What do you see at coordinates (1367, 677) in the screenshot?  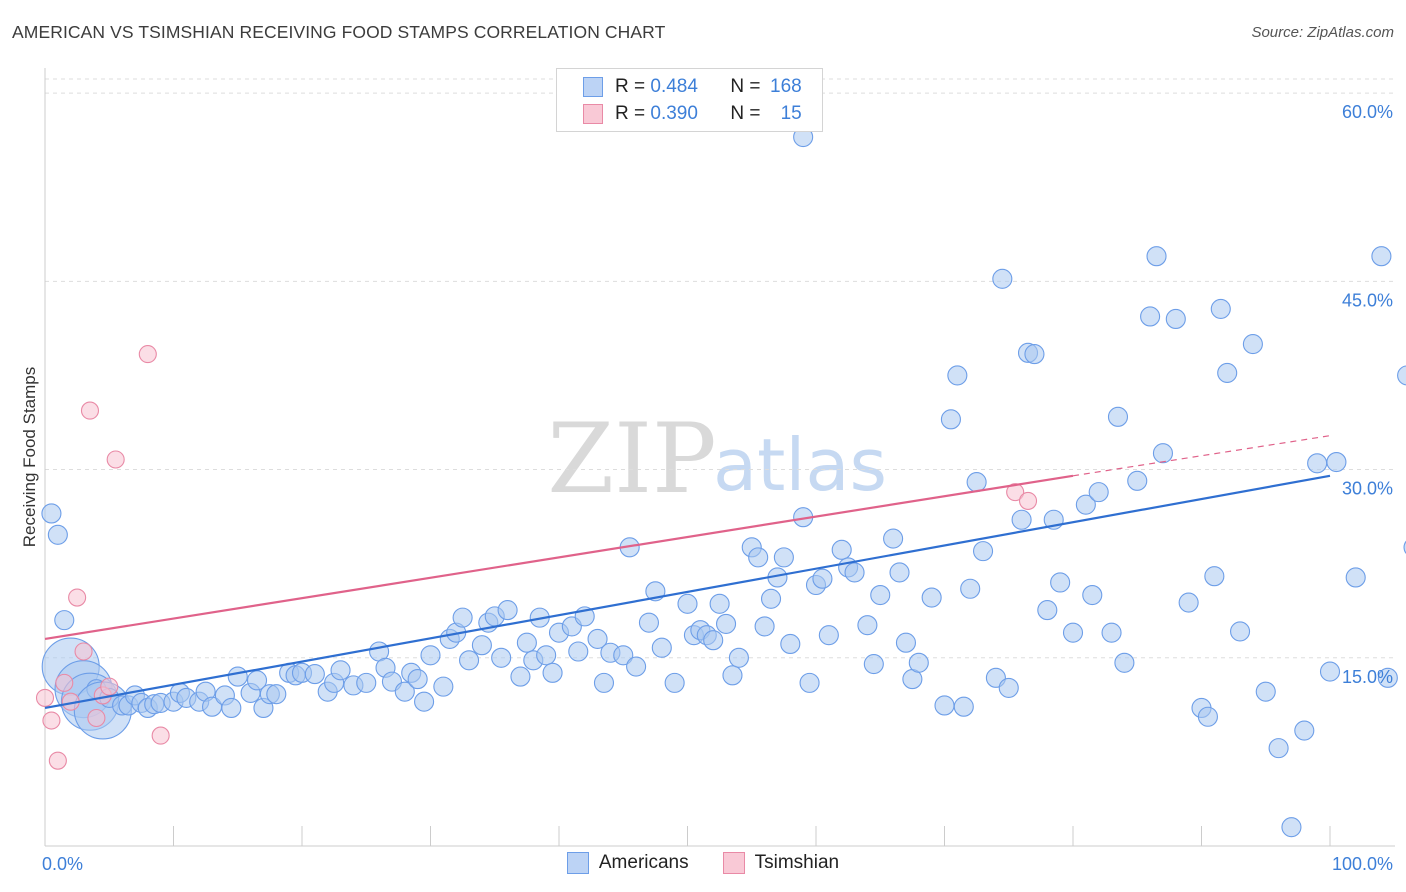 I see `y-tick-label: 15.0%` at bounding box center [1367, 677].